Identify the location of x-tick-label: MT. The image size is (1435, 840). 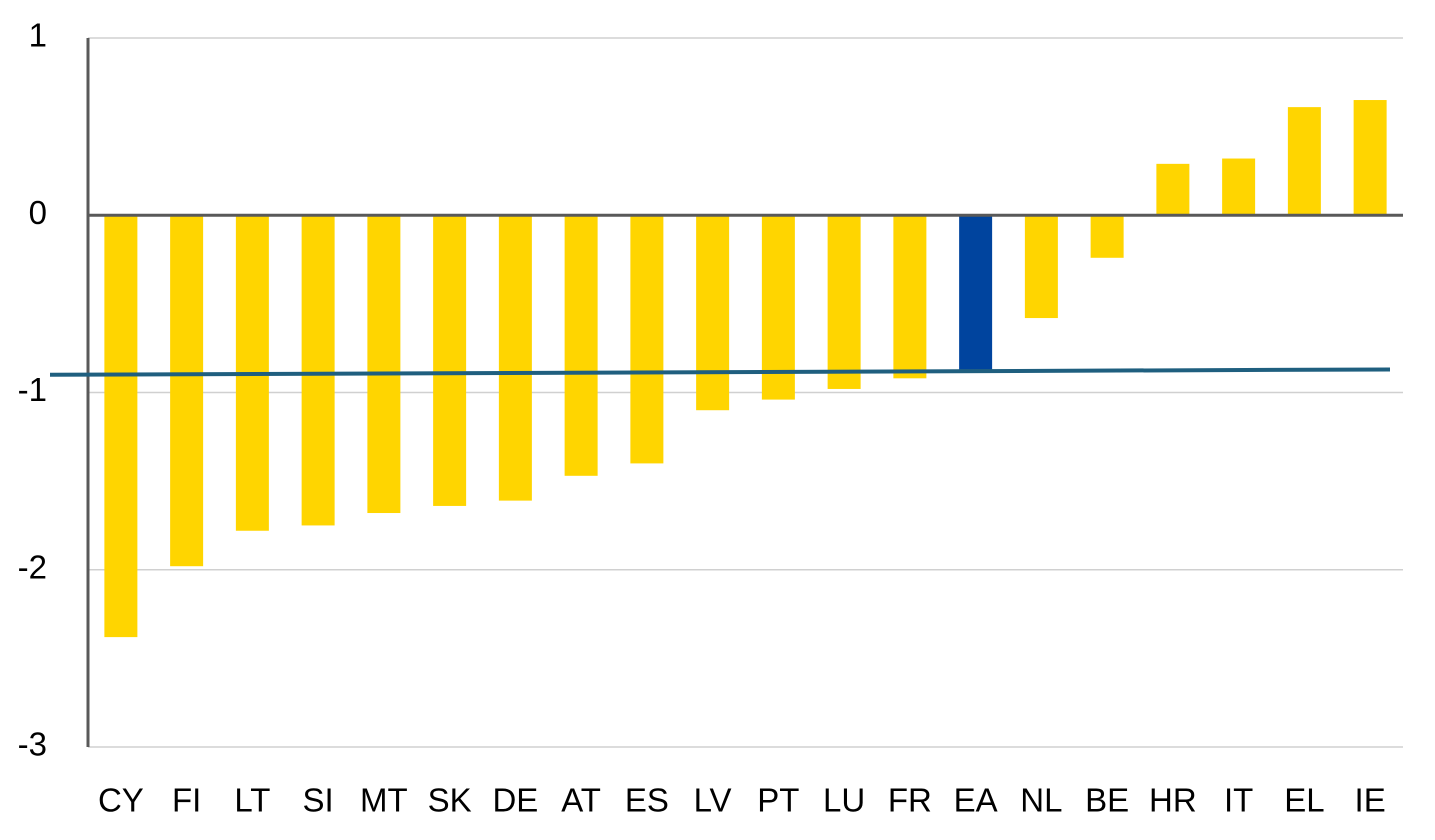
(384, 800).